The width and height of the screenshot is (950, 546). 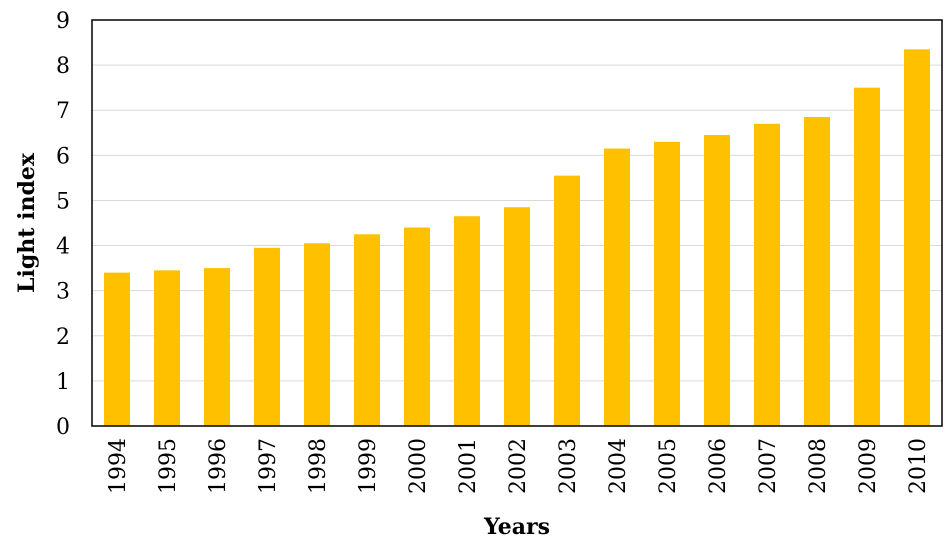 I want to click on bar-2002, so click(x=517, y=316).